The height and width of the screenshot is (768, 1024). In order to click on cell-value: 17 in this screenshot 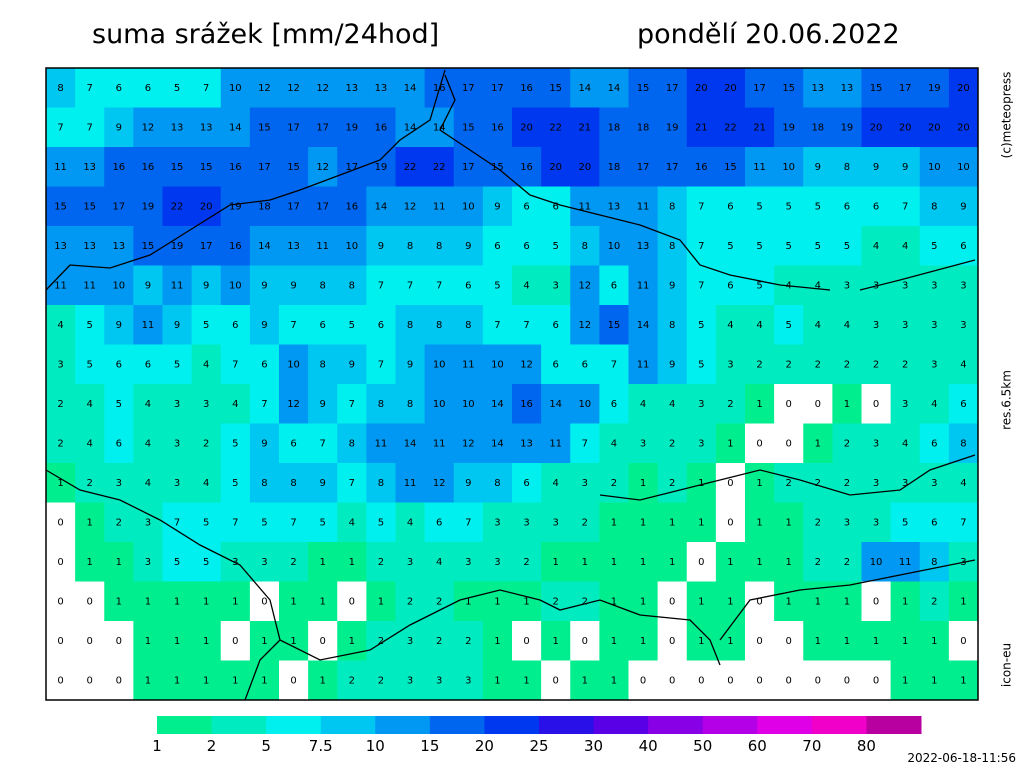, I will do `click(322, 206)`.